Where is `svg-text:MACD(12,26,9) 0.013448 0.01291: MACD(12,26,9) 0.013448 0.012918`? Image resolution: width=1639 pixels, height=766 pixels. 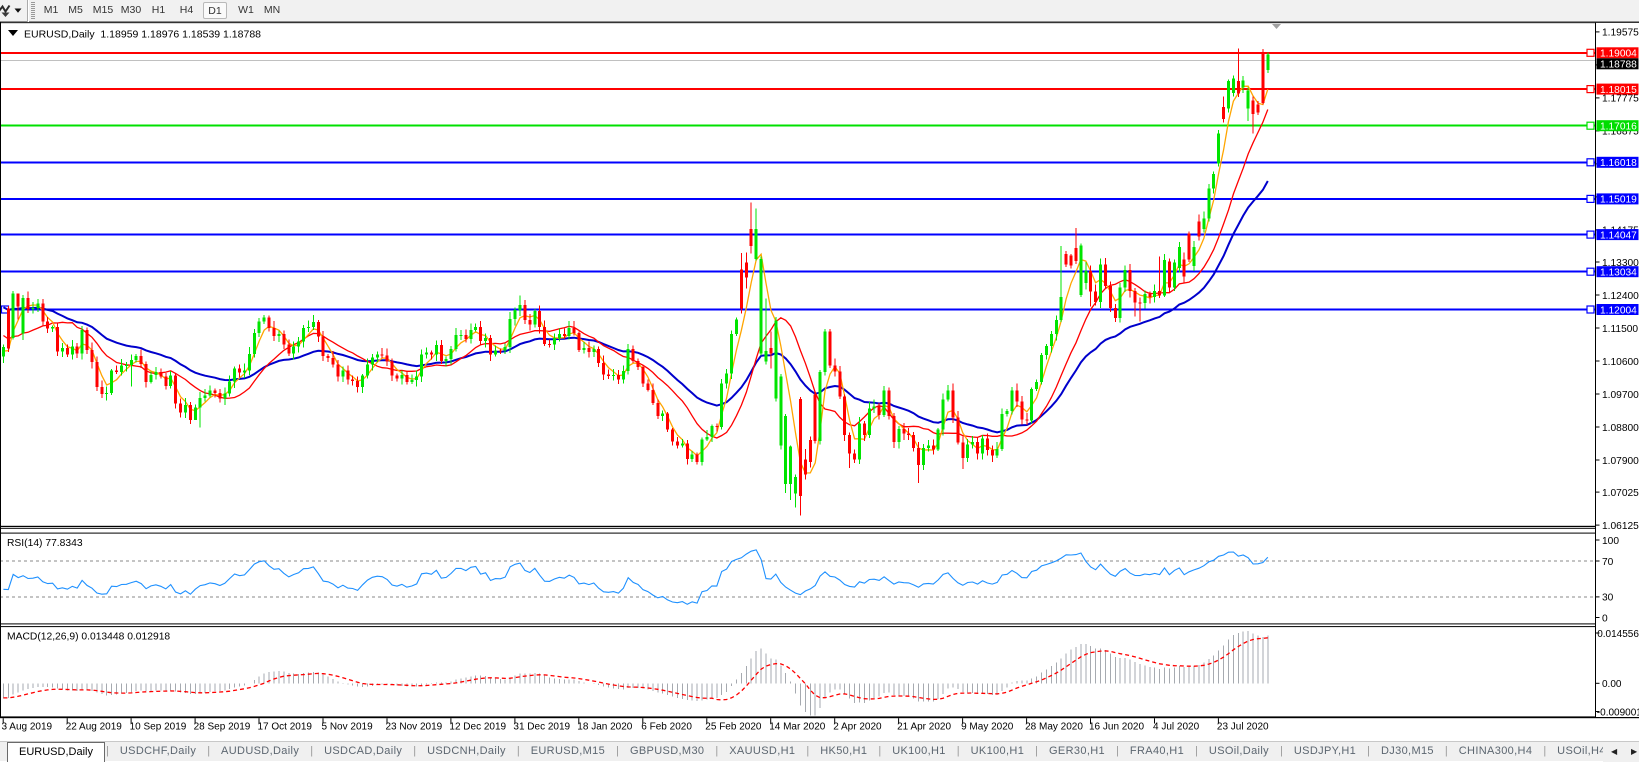 svg-text:MACD(12,26,9) 0.013448 0.01291: MACD(12,26,9) 0.013448 0.012918 is located at coordinates (88, 637).